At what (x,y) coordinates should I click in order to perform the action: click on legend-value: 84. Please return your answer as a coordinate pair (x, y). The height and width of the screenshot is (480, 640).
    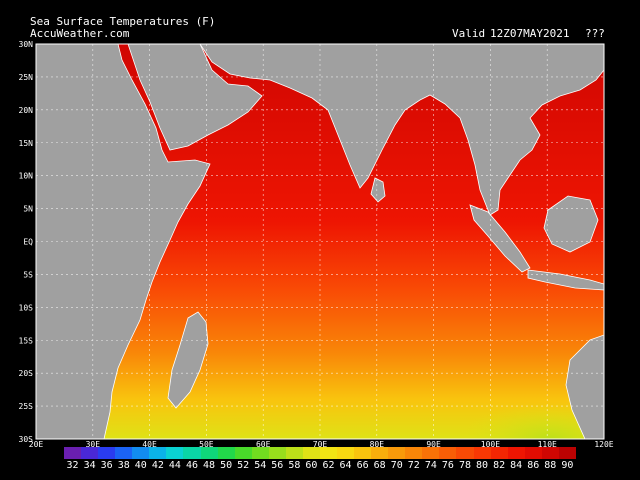
    Looking at the image, I should click on (516, 465).